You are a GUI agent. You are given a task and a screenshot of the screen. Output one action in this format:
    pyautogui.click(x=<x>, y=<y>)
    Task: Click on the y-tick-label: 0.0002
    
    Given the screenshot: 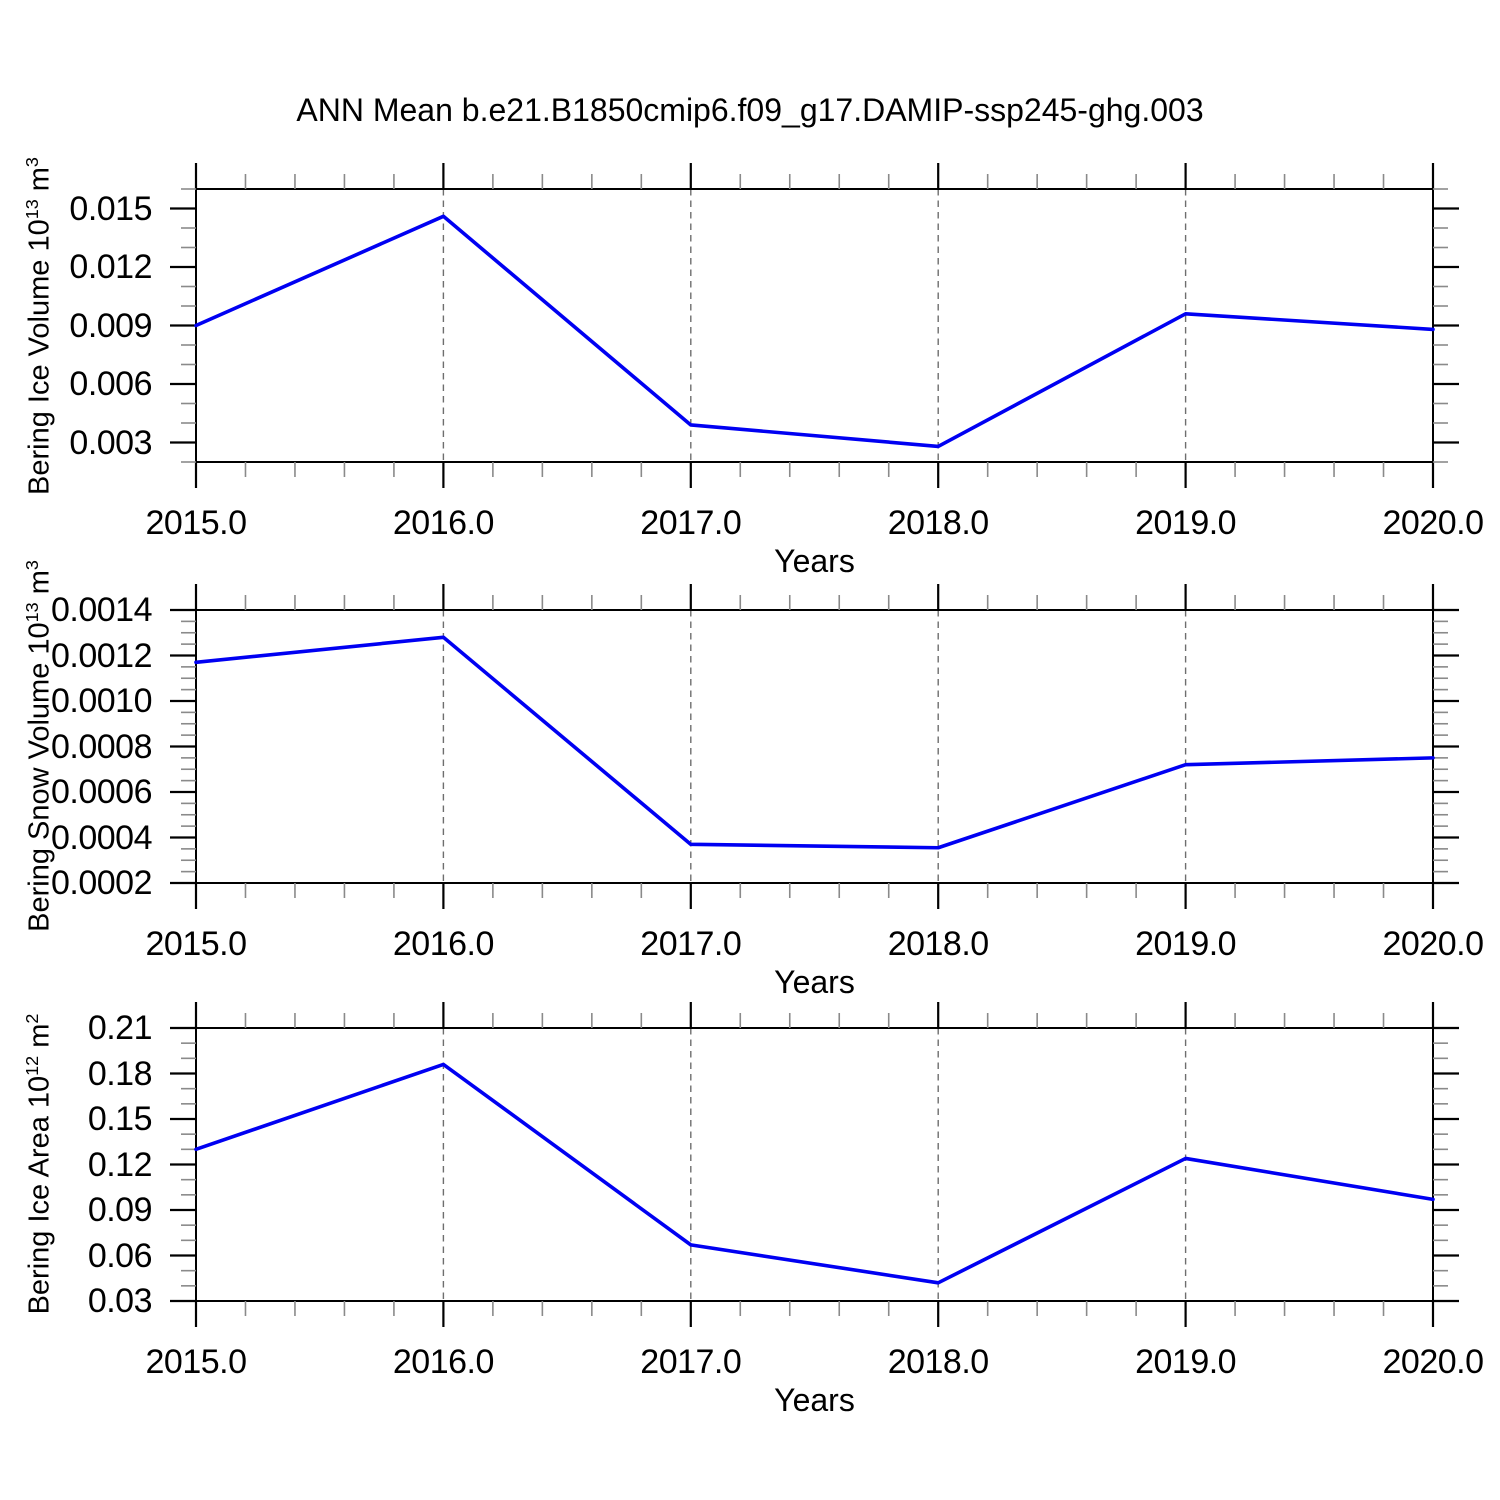 What is the action you would take?
    pyautogui.click(x=102, y=883)
    